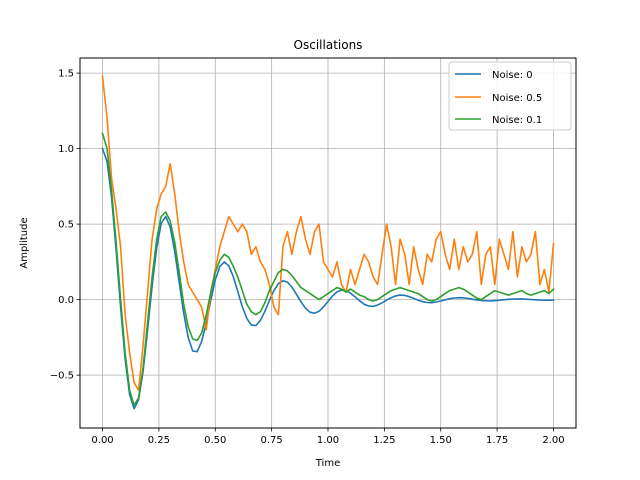  What do you see at coordinates (328, 440) in the screenshot?
I see `x-tick-label: 1.00` at bounding box center [328, 440].